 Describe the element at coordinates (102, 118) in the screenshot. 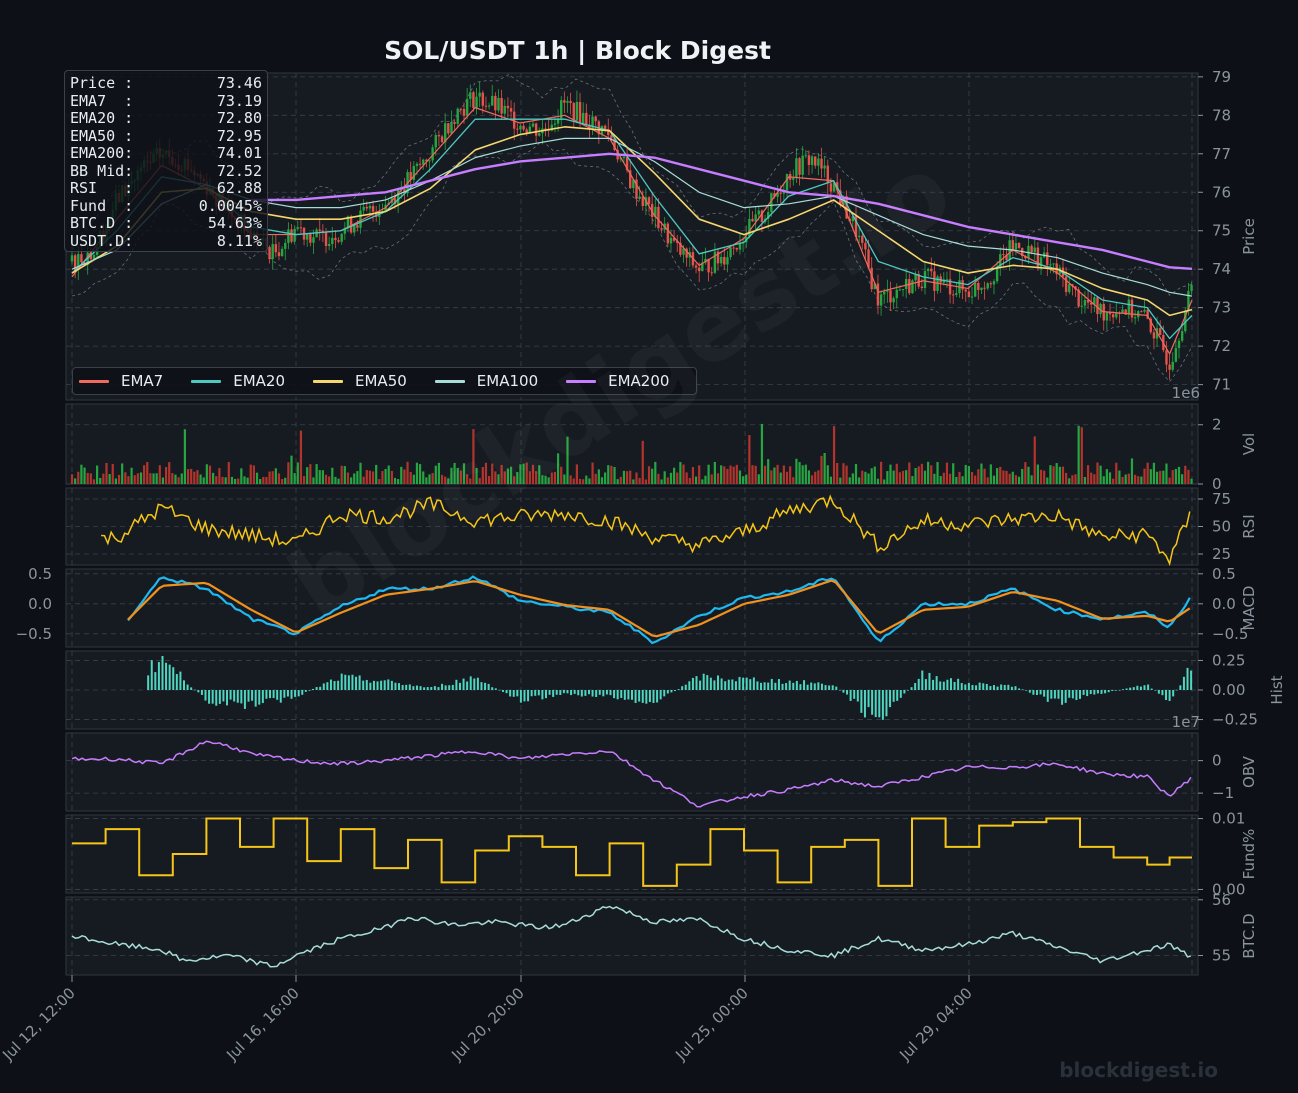

I see `info-label: EMA20 :` at that location.